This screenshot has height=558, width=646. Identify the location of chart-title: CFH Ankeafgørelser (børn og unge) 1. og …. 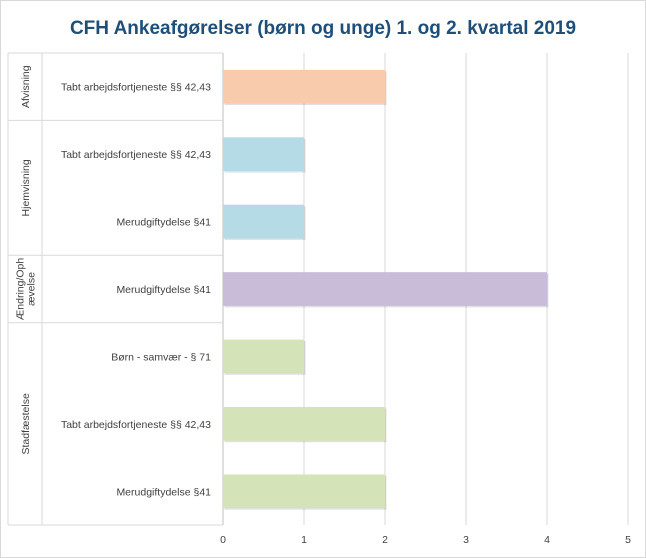
(323, 28).